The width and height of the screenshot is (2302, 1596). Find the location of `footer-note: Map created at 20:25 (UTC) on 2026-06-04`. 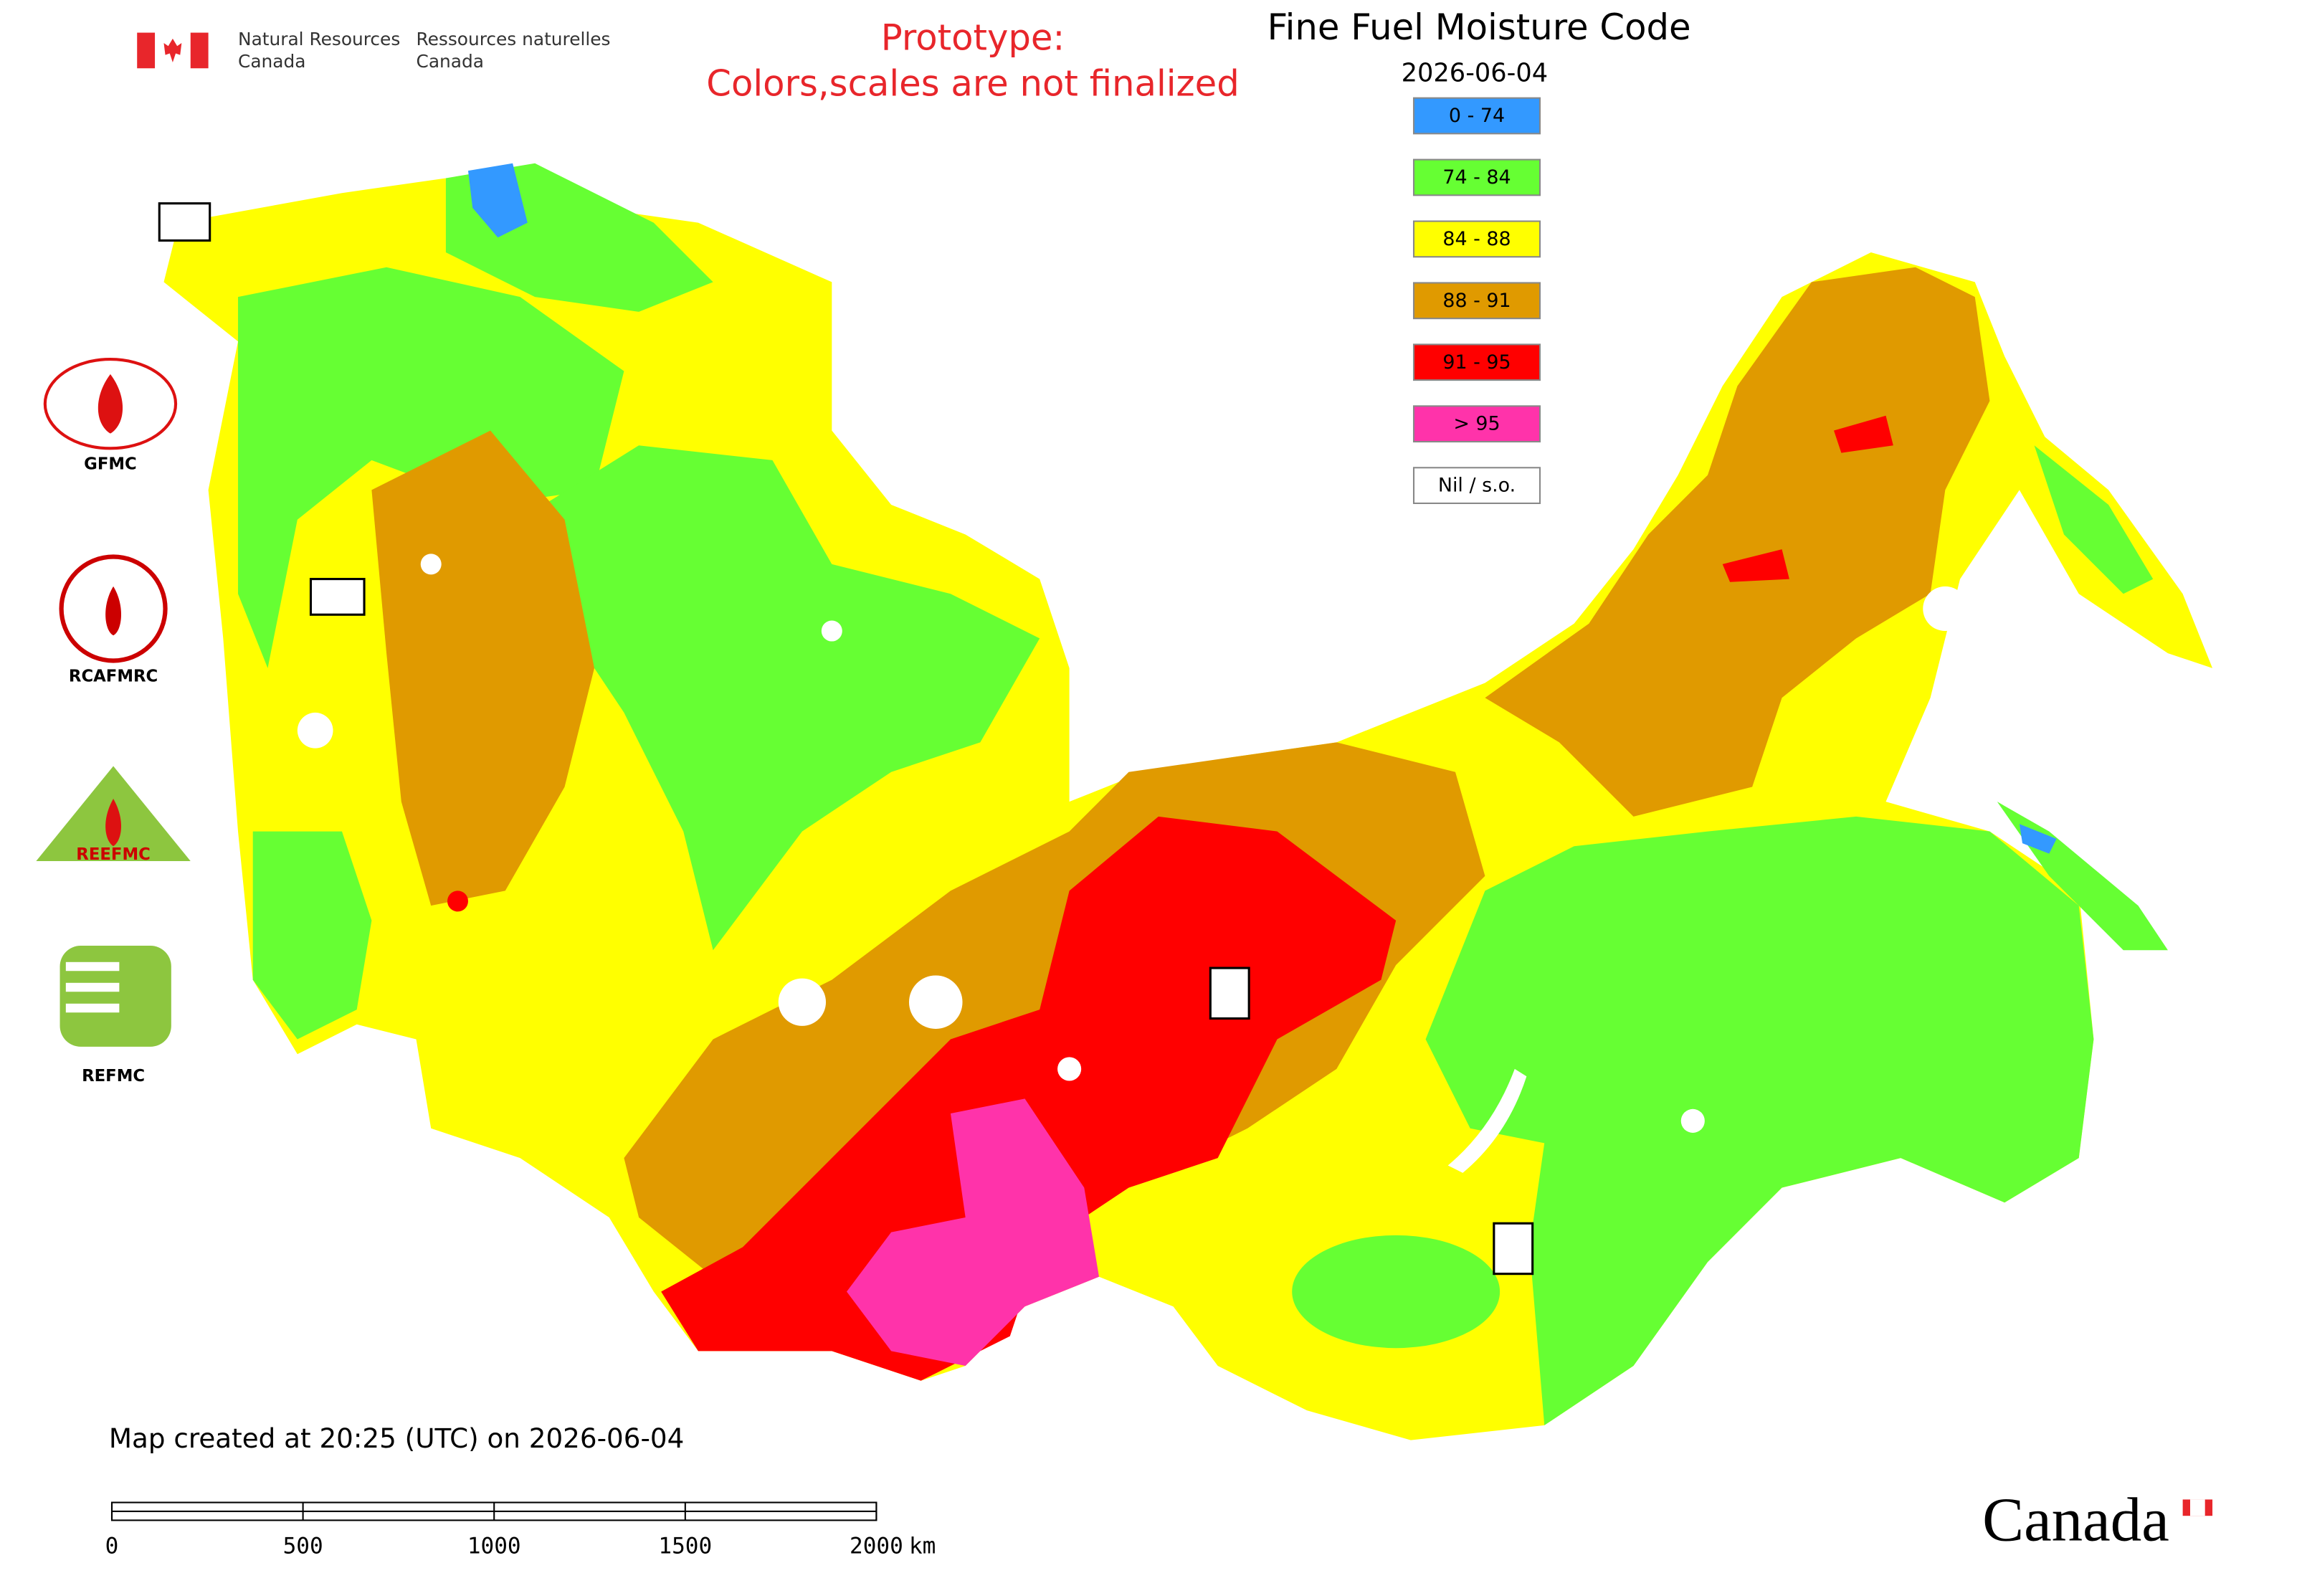

footer-note: Map created at 20:25 (UTC) on 2026-06-04 is located at coordinates (397, 1438).